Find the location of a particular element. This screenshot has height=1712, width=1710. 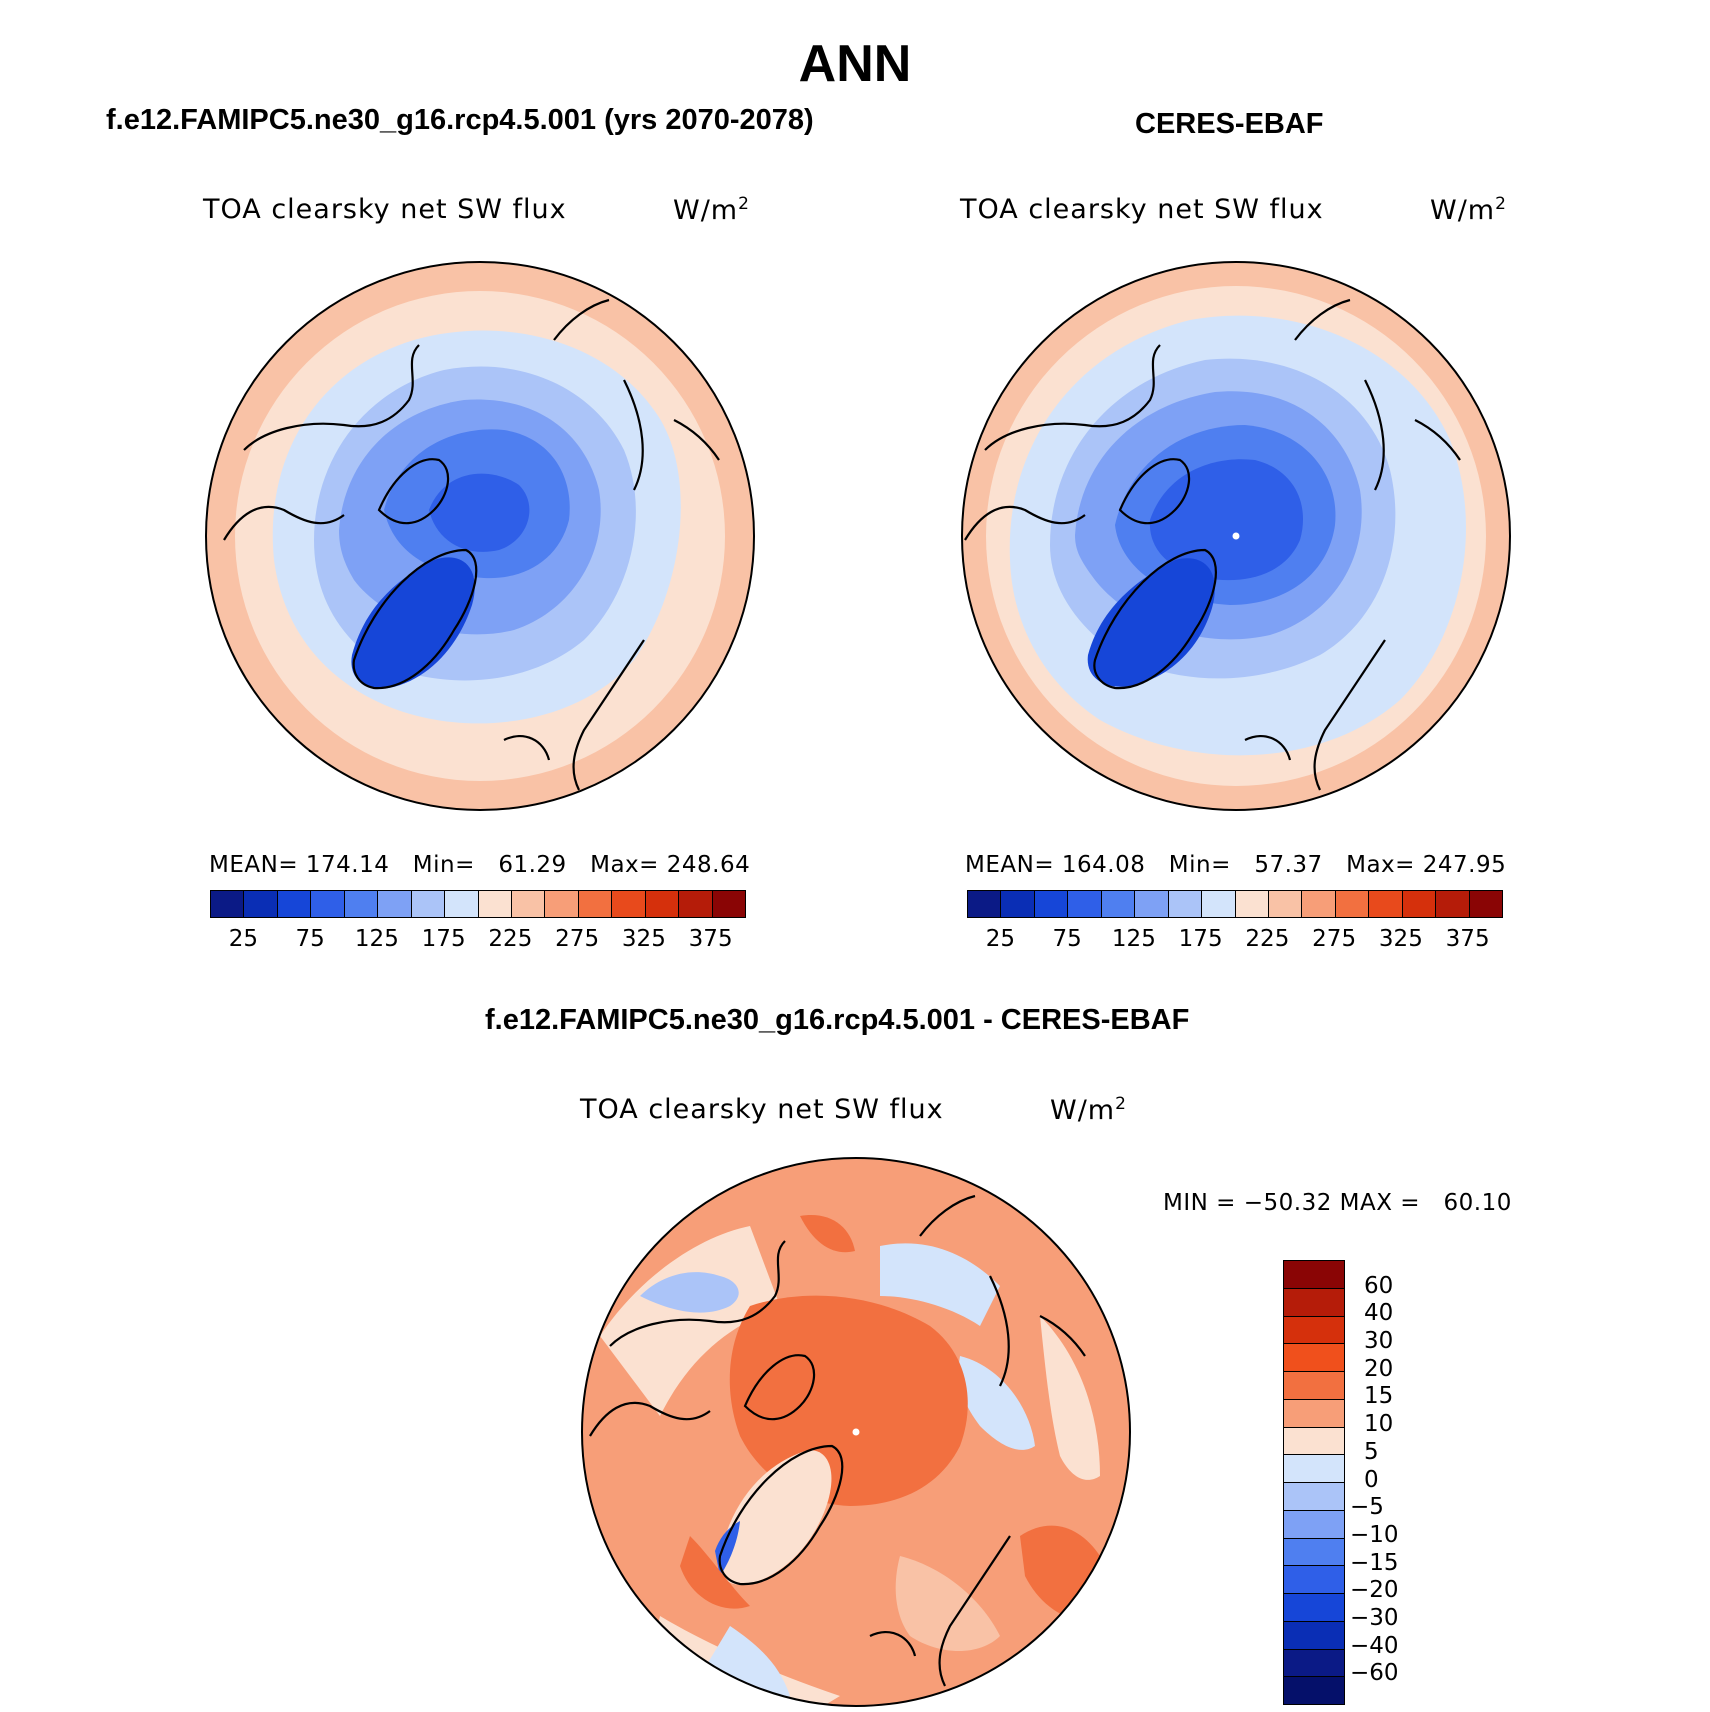

model-colorbar-tick-label: 375 is located at coordinates (710, 939).